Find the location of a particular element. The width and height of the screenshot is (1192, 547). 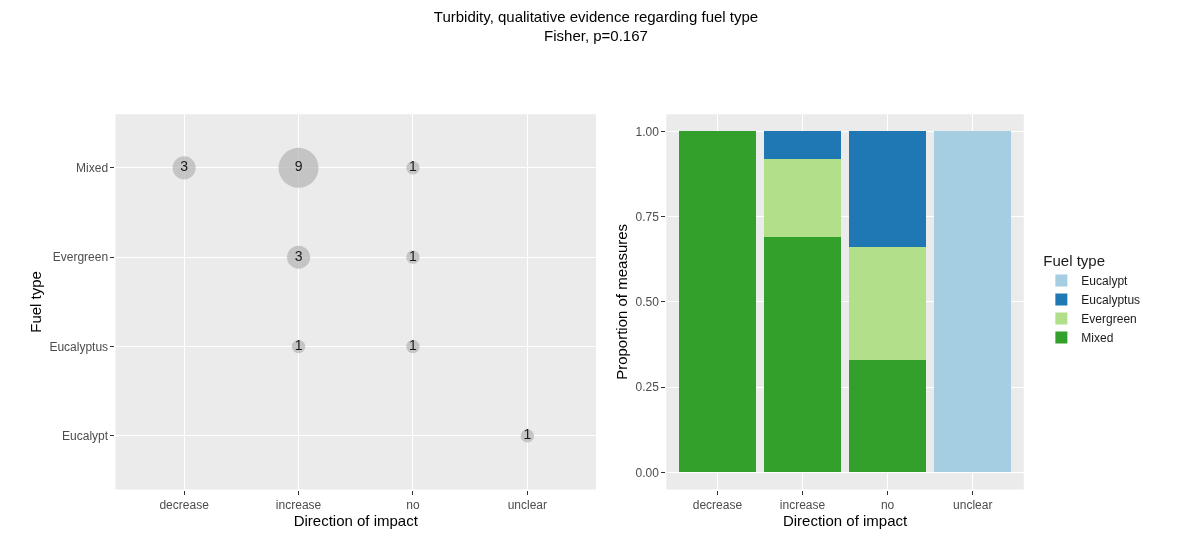

y-tick-label: Eucalyptus is located at coordinates (79, 346).